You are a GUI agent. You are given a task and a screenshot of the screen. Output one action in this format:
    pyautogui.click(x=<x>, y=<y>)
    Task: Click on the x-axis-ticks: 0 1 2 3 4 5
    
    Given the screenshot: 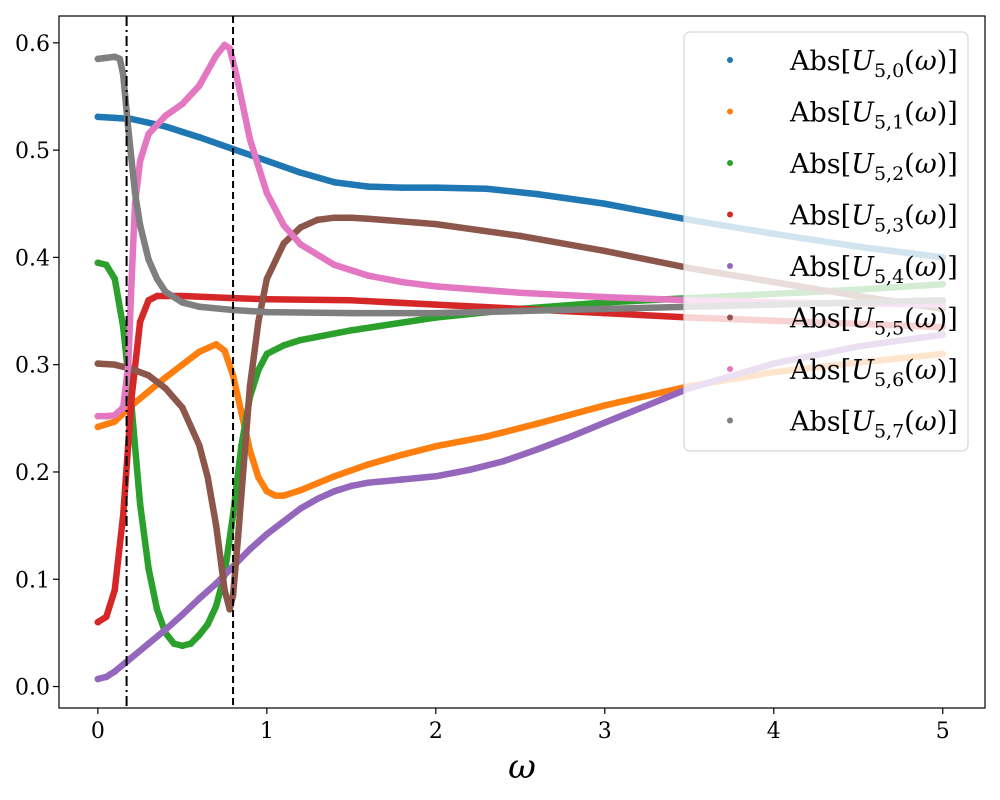 What is the action you would take?
    pyautogui.click(x=520, y=726)
    